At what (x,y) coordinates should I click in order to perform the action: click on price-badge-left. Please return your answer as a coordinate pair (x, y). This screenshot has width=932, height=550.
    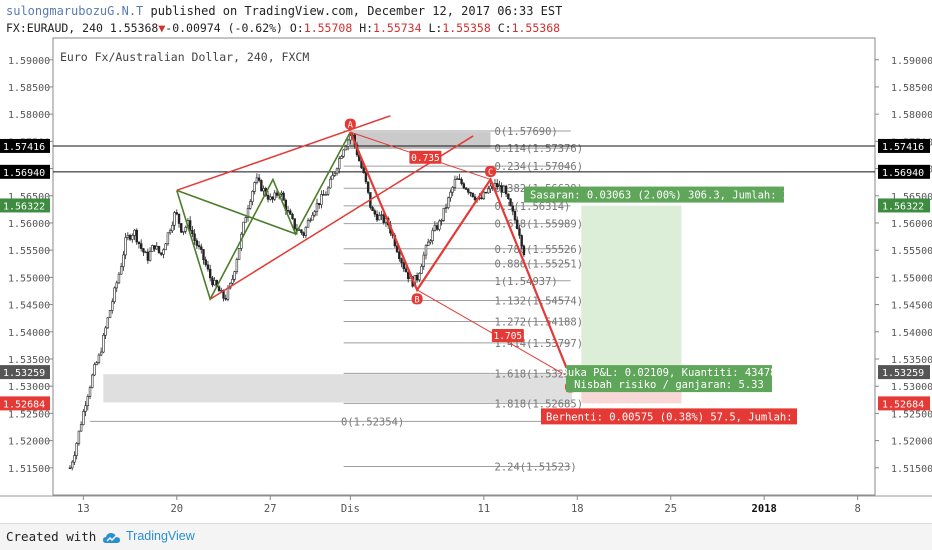
    Looking at the image, I should click on (25, 171).